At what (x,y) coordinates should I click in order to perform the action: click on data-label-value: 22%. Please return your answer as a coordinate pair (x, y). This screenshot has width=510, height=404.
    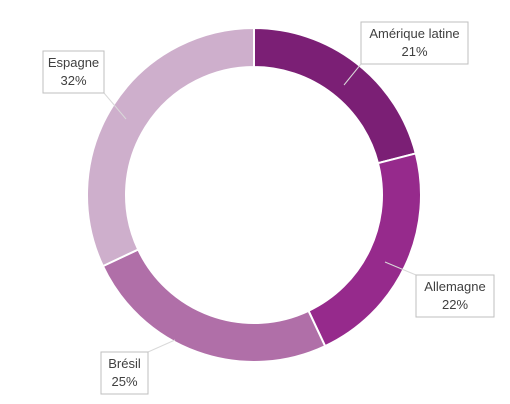
    Looking at the image, I should click on (455, 304).